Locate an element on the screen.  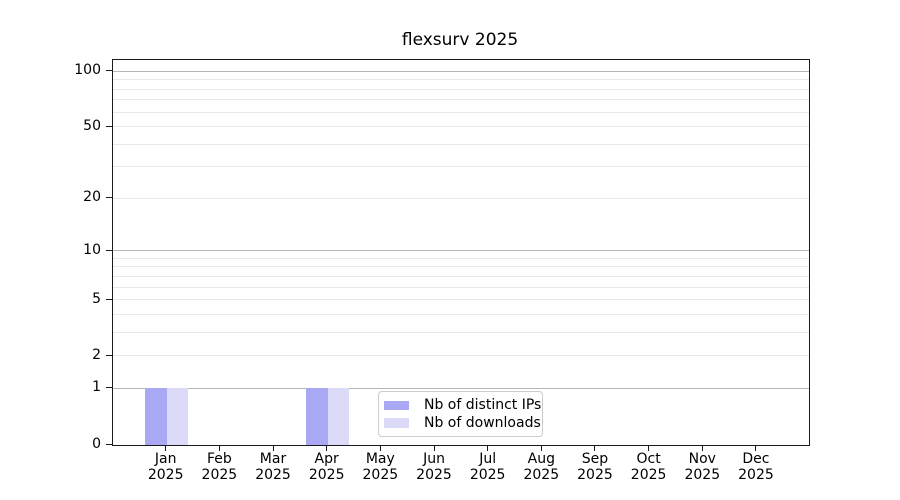
x-tick-label-jan: Jan 2025 is located at coordinates (166, 467).